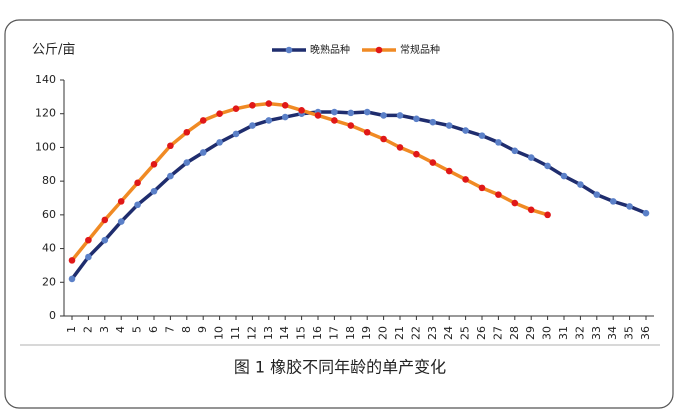 This screenshot has height=415, width=679. What do you see at coordinates (251, 333) in the screenshot?
I see `x-tick-label: 12` at bounding box center [251, 333].